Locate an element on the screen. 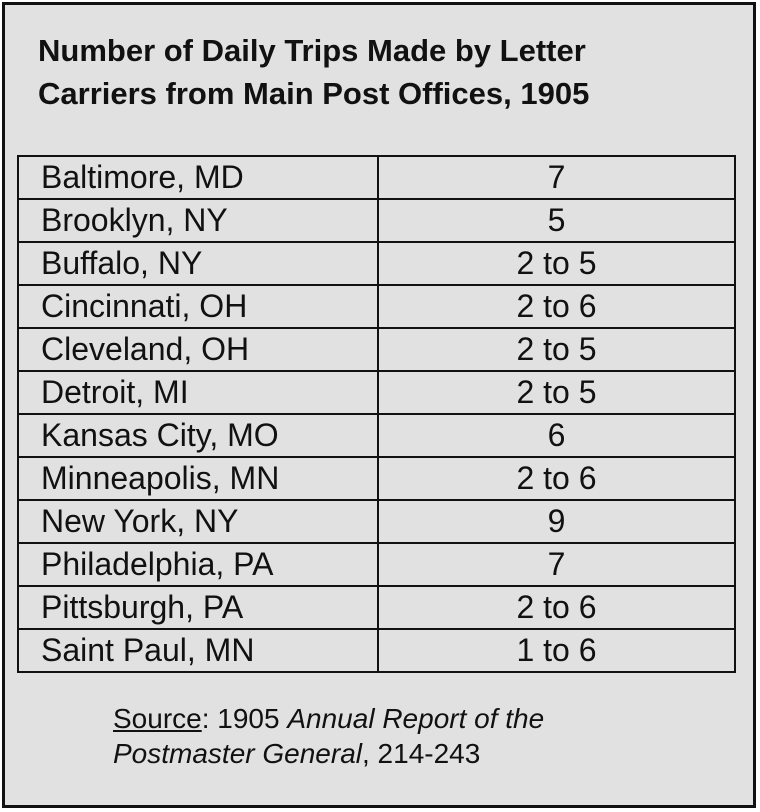 Image resolution: width=760 pixels, height=812 pixels. source-line: Postmaster General, 214-243 is located at coordinates (328, 753).